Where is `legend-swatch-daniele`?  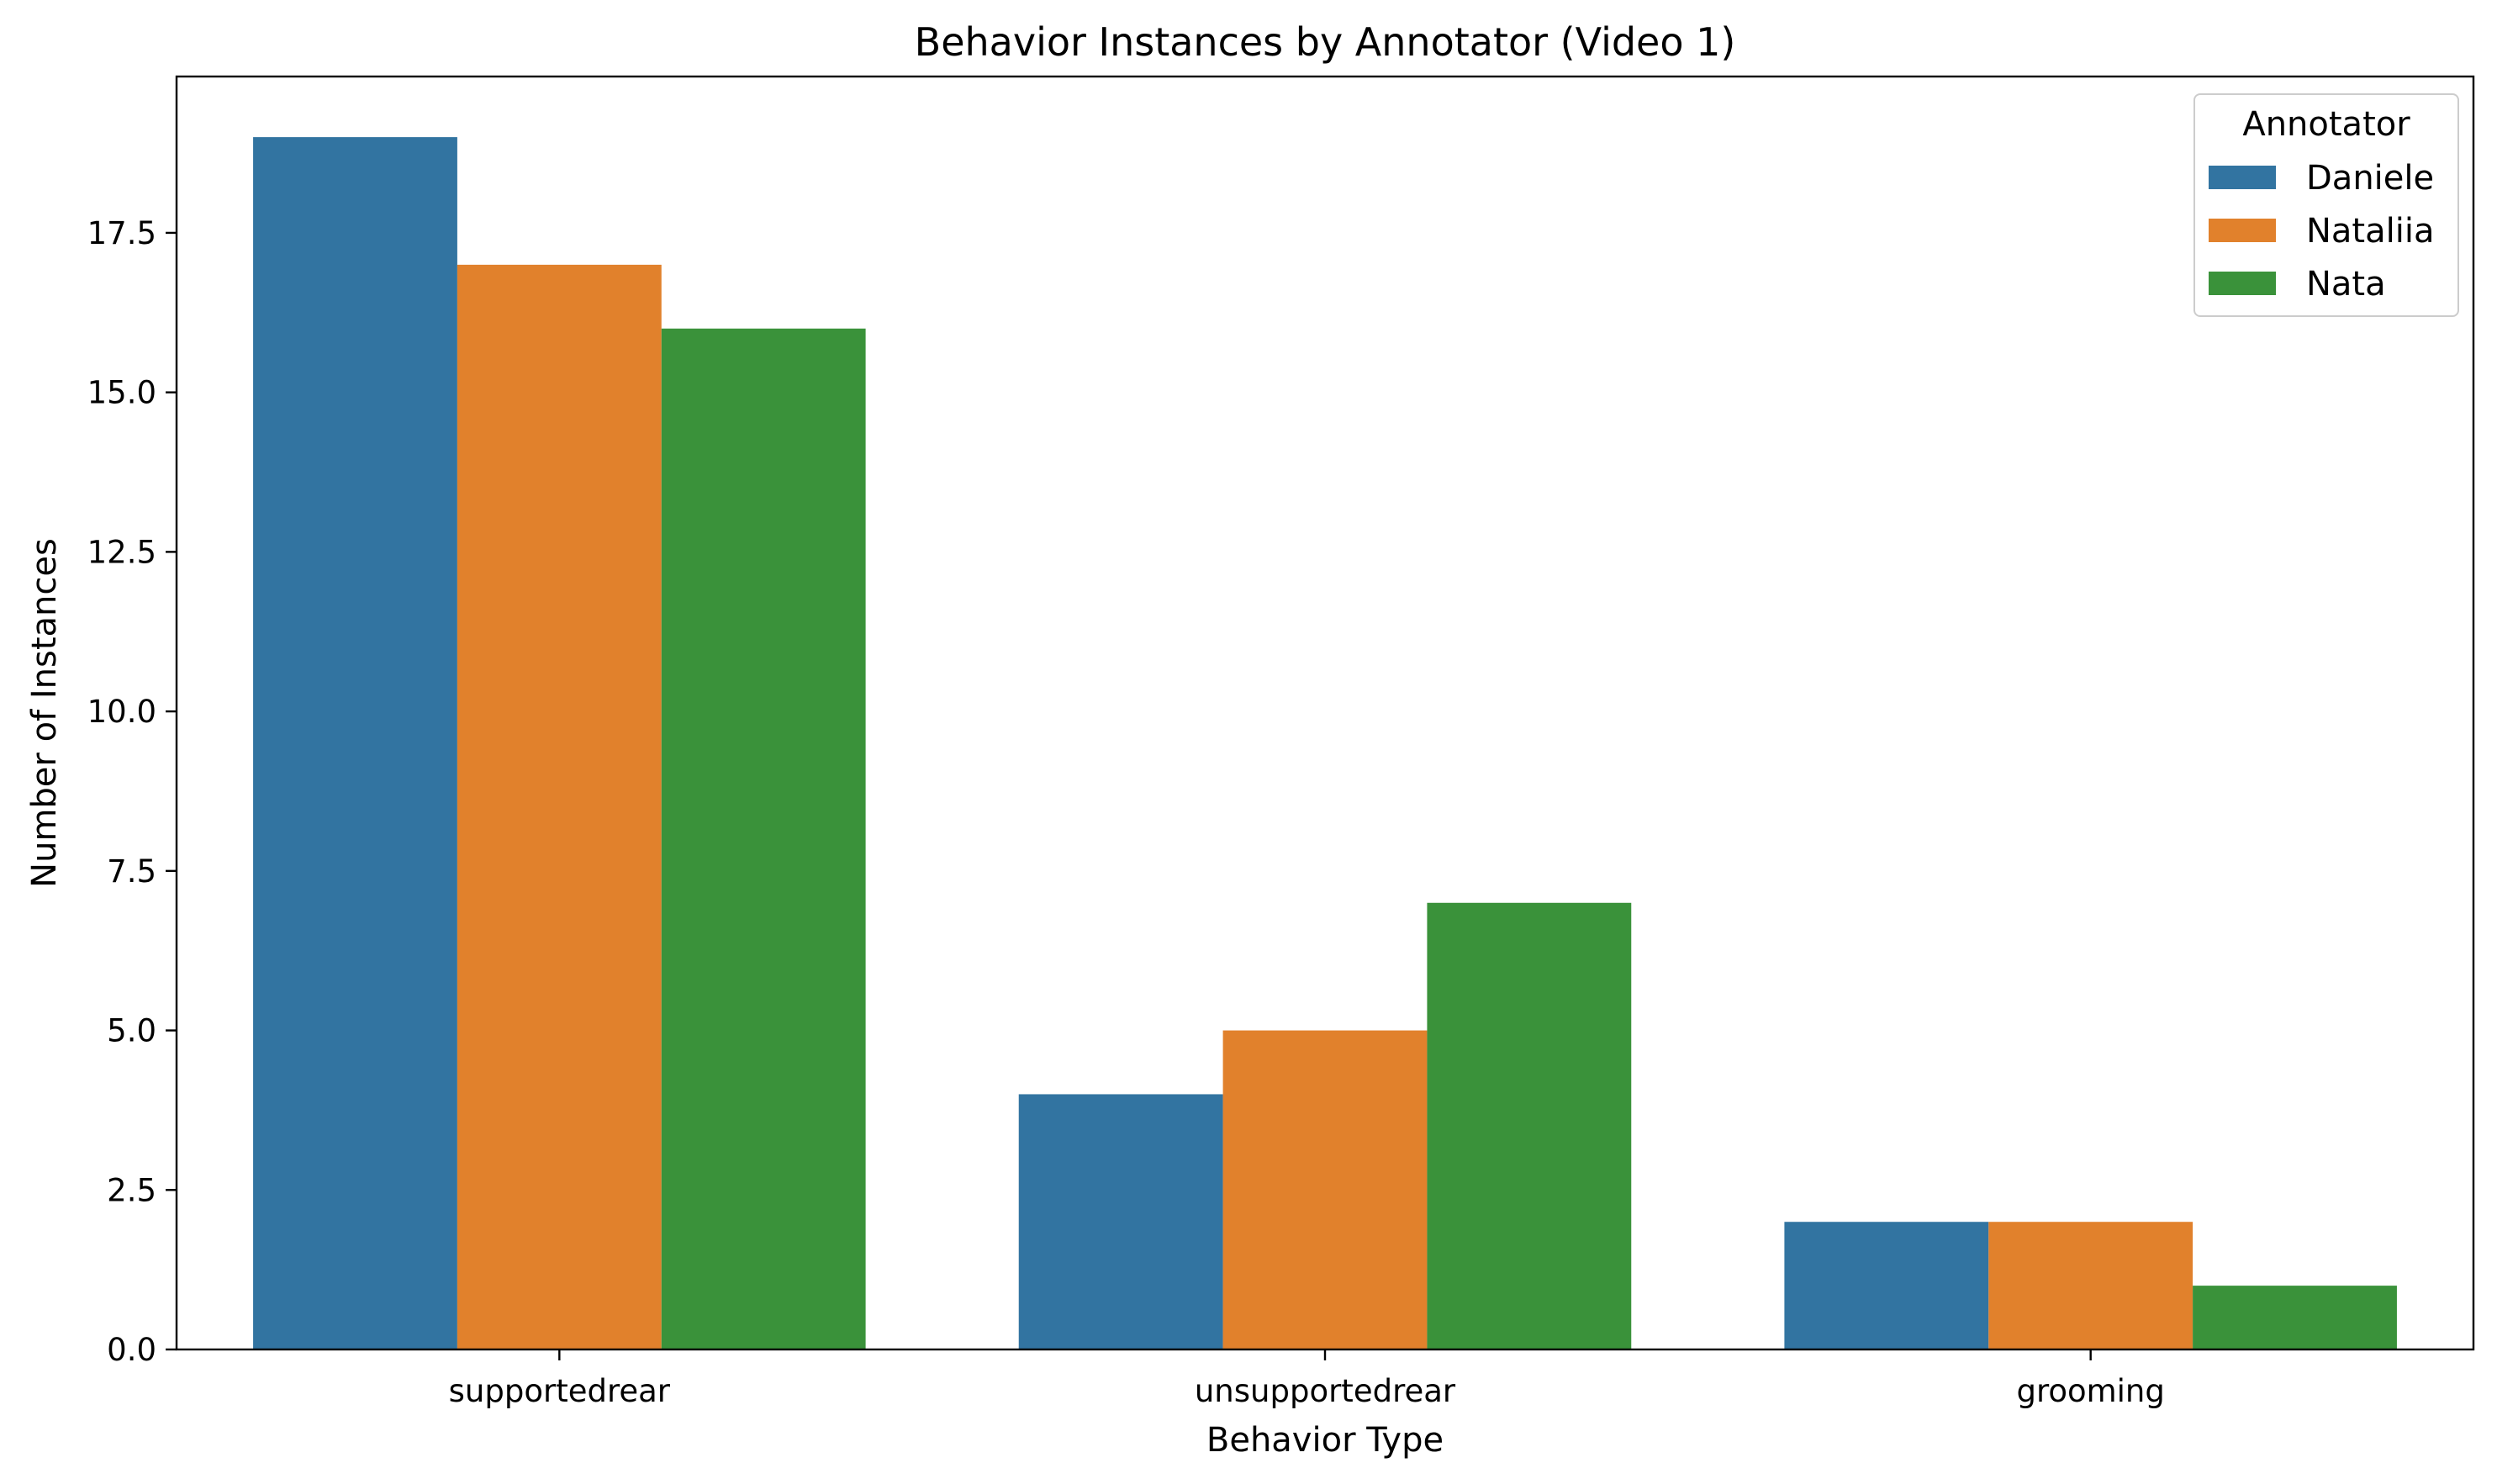
legend-swatch-daniele is located at coordinates (2242, 177).